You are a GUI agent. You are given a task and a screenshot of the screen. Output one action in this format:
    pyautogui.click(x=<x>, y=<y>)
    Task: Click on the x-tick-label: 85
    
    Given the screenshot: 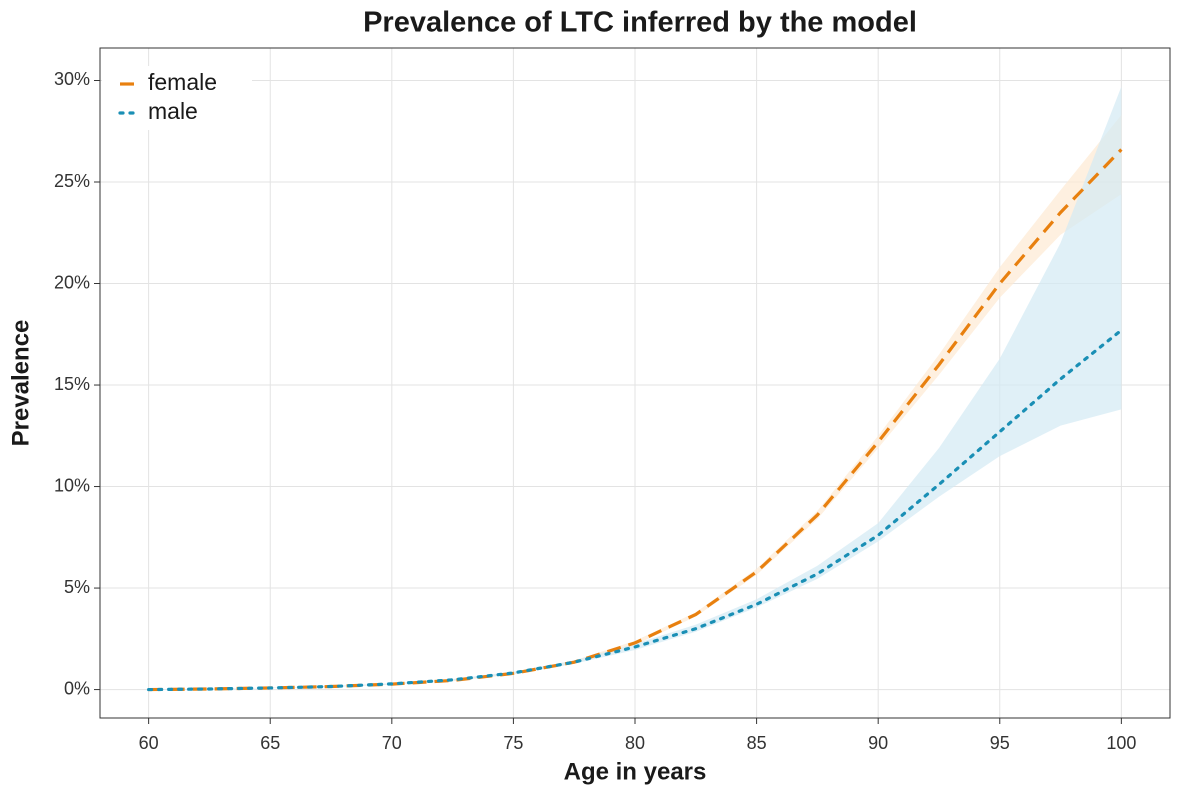 What is the action you would take?
    pyautogui.click(x=757, y=743)
    